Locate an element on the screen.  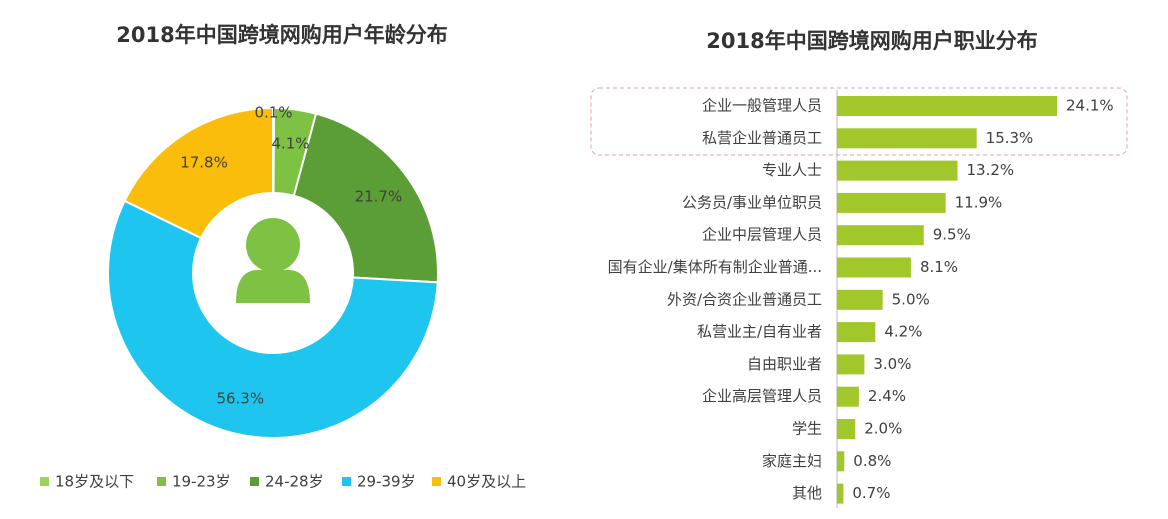
category-label: 家庭主妇 is located at coordinates (792, 461).